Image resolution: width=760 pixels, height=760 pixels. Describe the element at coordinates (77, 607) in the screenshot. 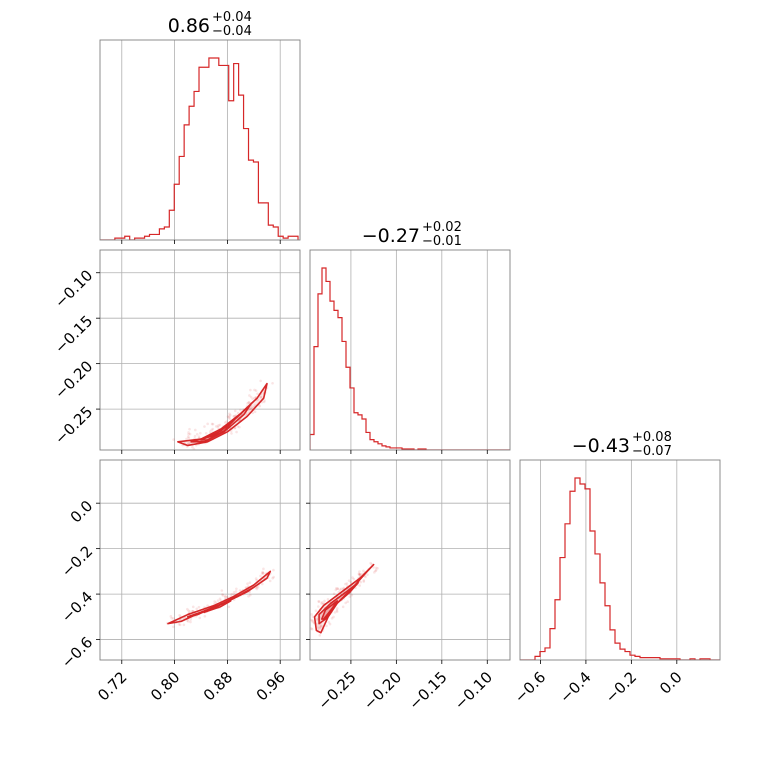

I see `y-tick-label: −0.4` at that location.